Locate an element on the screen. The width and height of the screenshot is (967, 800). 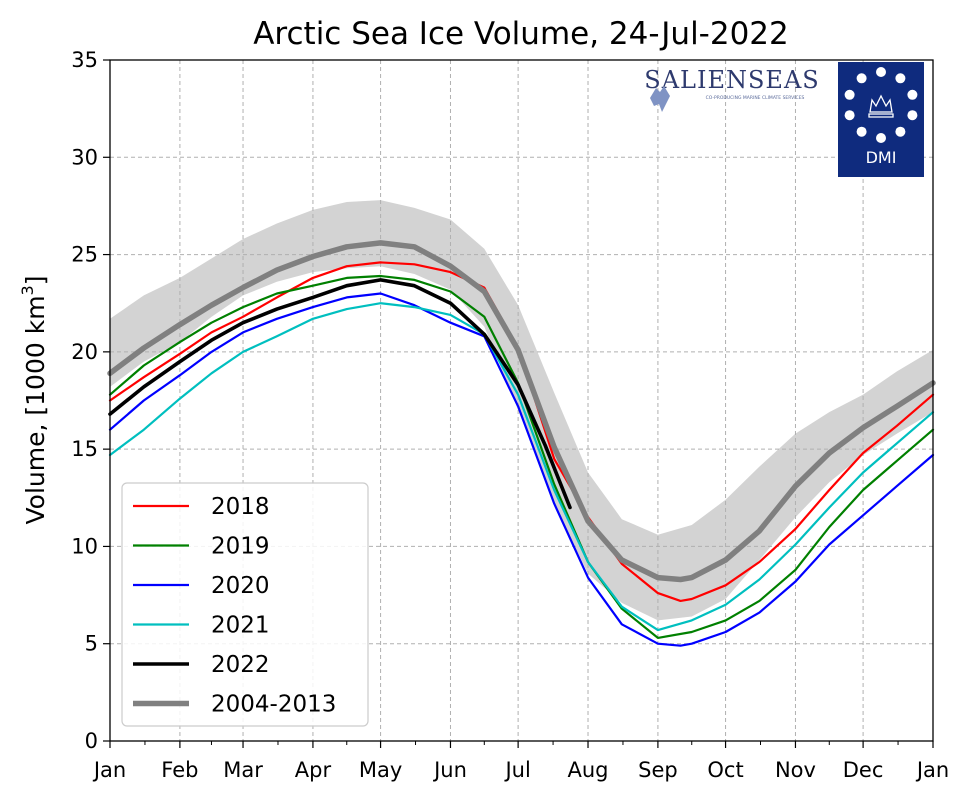
x-tick-label: Sep is located at coordinates (658, 770).